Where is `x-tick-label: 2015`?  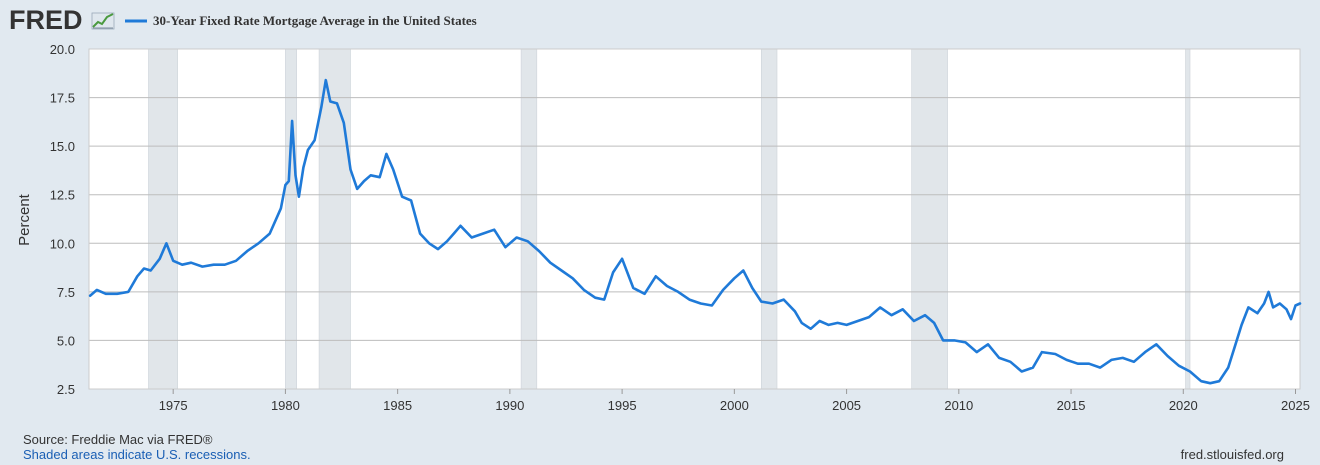
x-tick-label: 2015 is located at coordinates (1071, 405).